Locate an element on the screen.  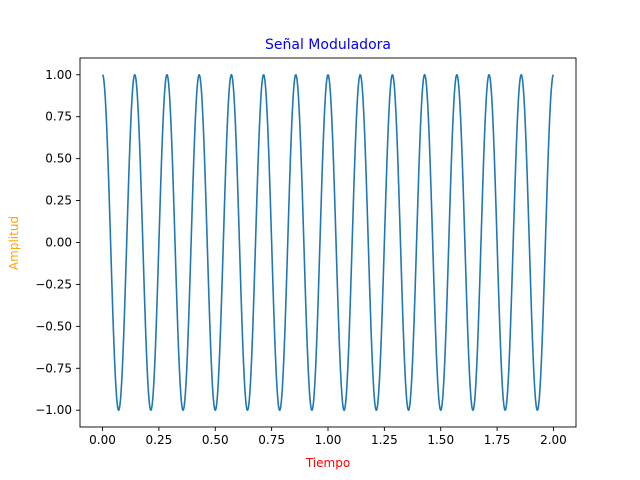
x-tick-label-3: 0.75 is located at coordinates (271, 440).